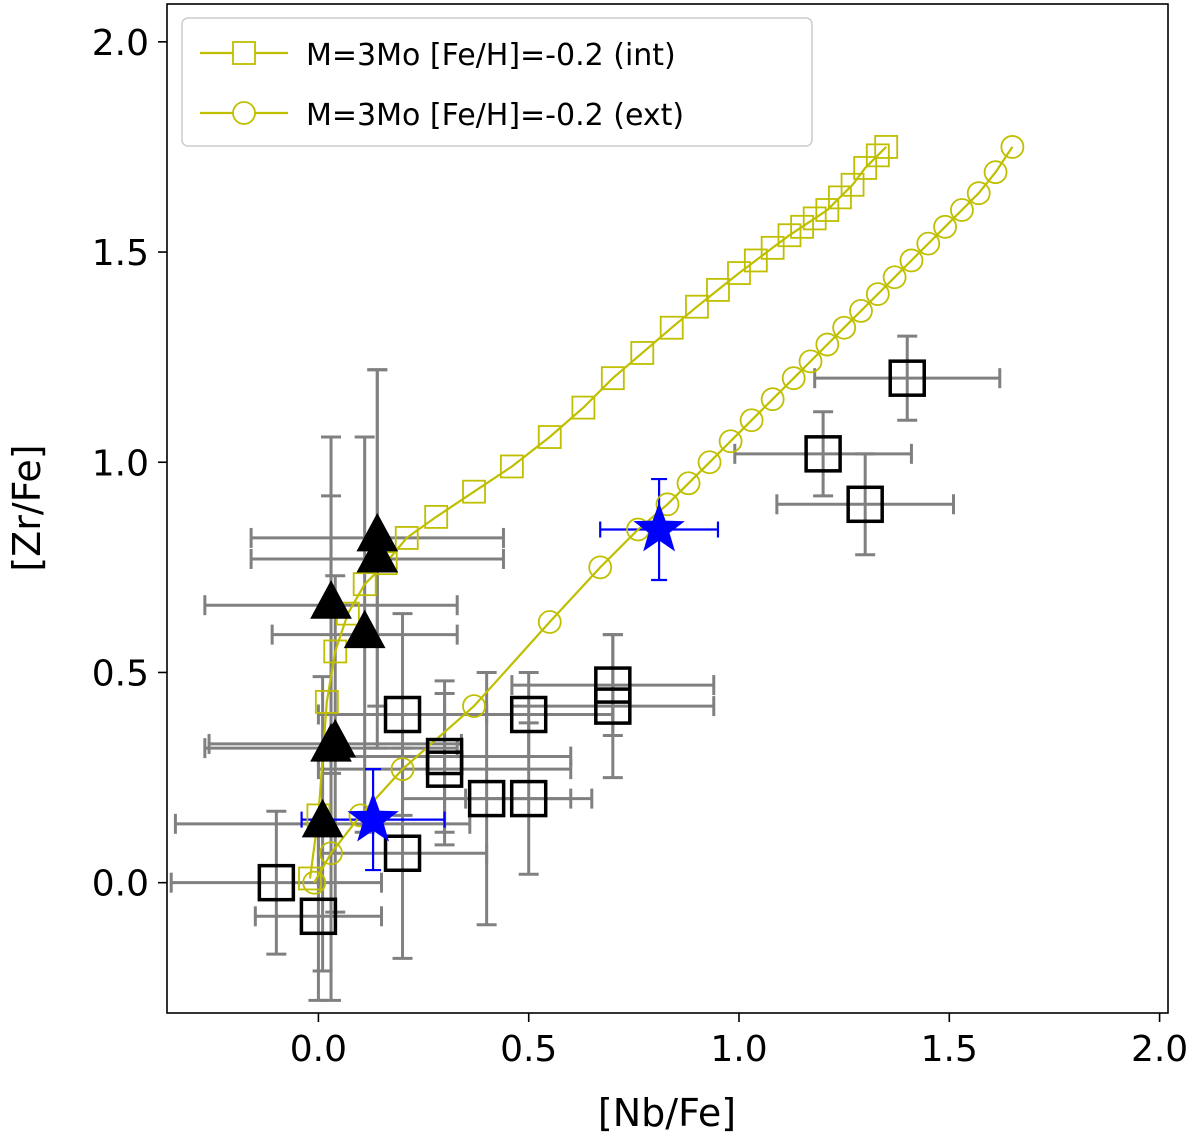 The width and height of the screenshot is (1200, 1141). I want to click on x-axis-ticks: 0.0 0.5 1.0 1.5 2.0, so click(739, 1041).